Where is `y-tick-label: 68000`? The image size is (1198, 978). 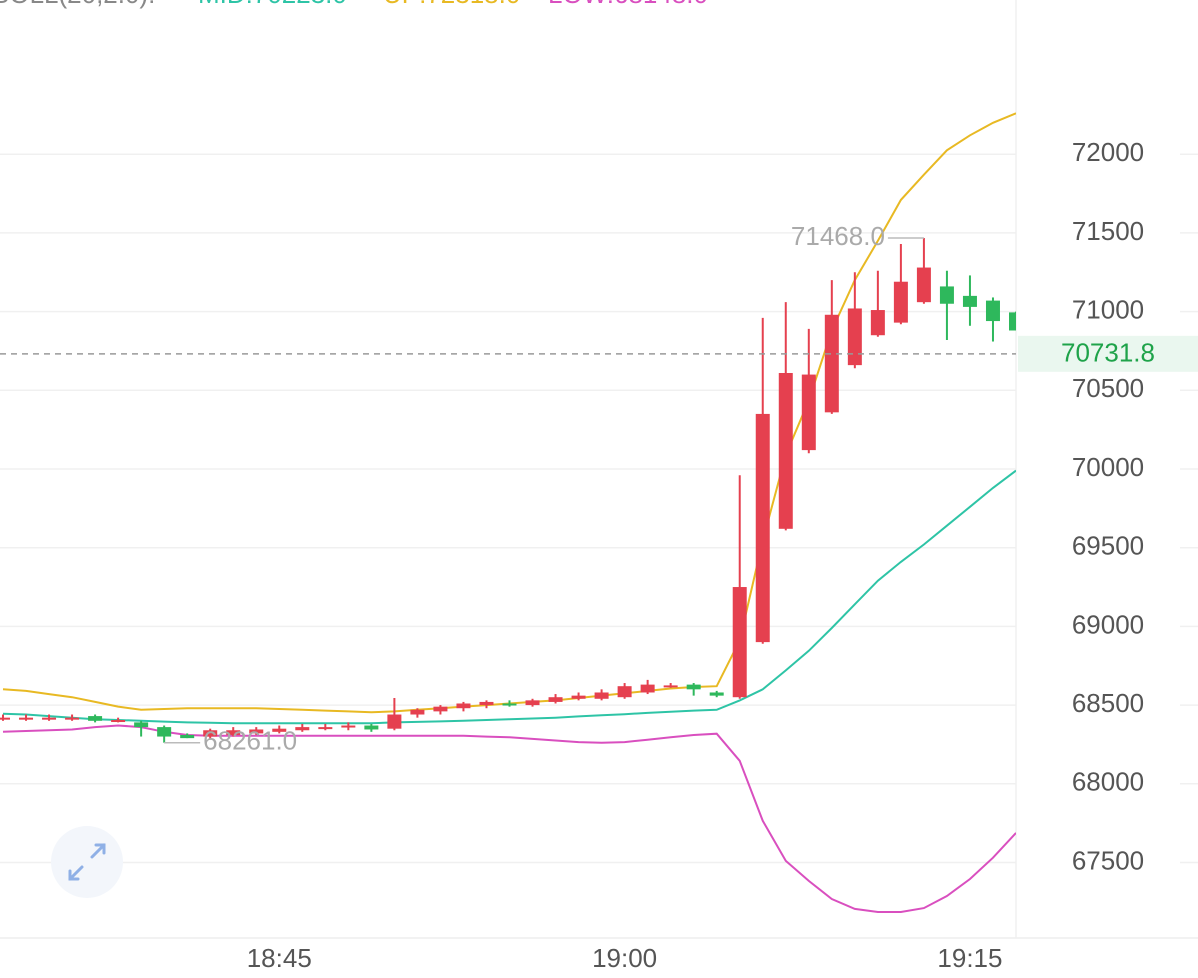
y-tick-label: 68000 is located at coordinates (1108, 782).